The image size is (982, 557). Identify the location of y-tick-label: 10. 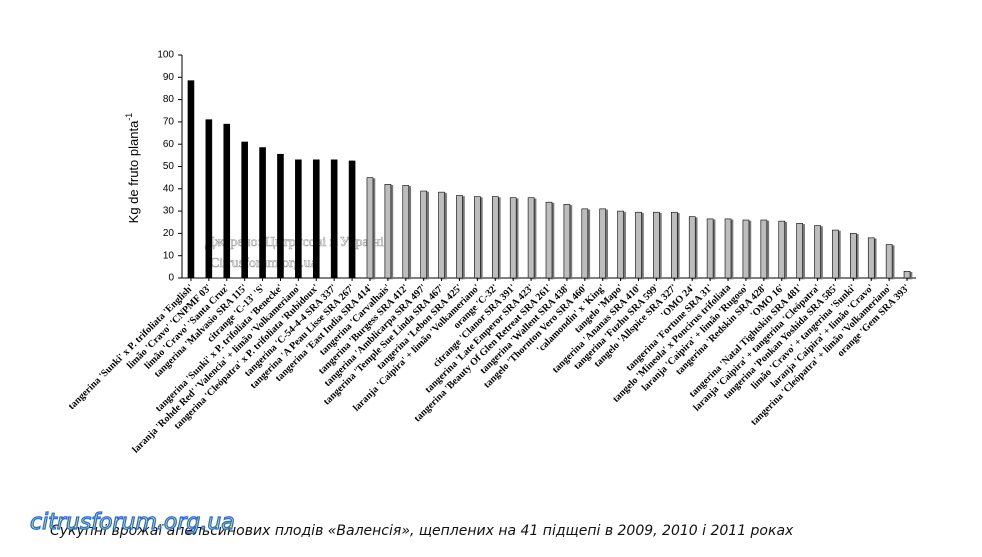
(169, 255).